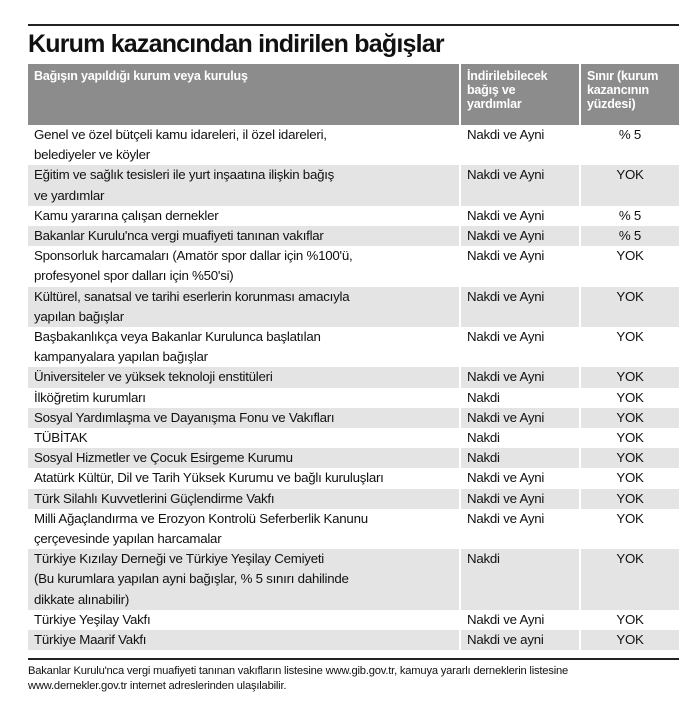 The width and height of the screenshot is (679, 706). Describe the element at coordinates (126, 215) in the screenshot. I see `table-cell: Kamu yararına çalışan dernekler` at that location.